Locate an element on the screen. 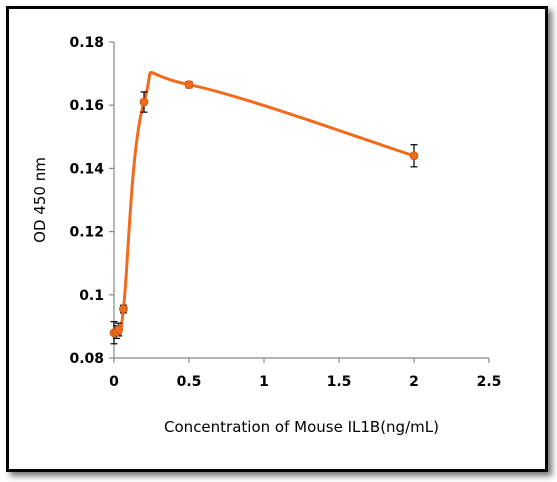  x-tick-label: 0 is located at coordinates (114, 382).